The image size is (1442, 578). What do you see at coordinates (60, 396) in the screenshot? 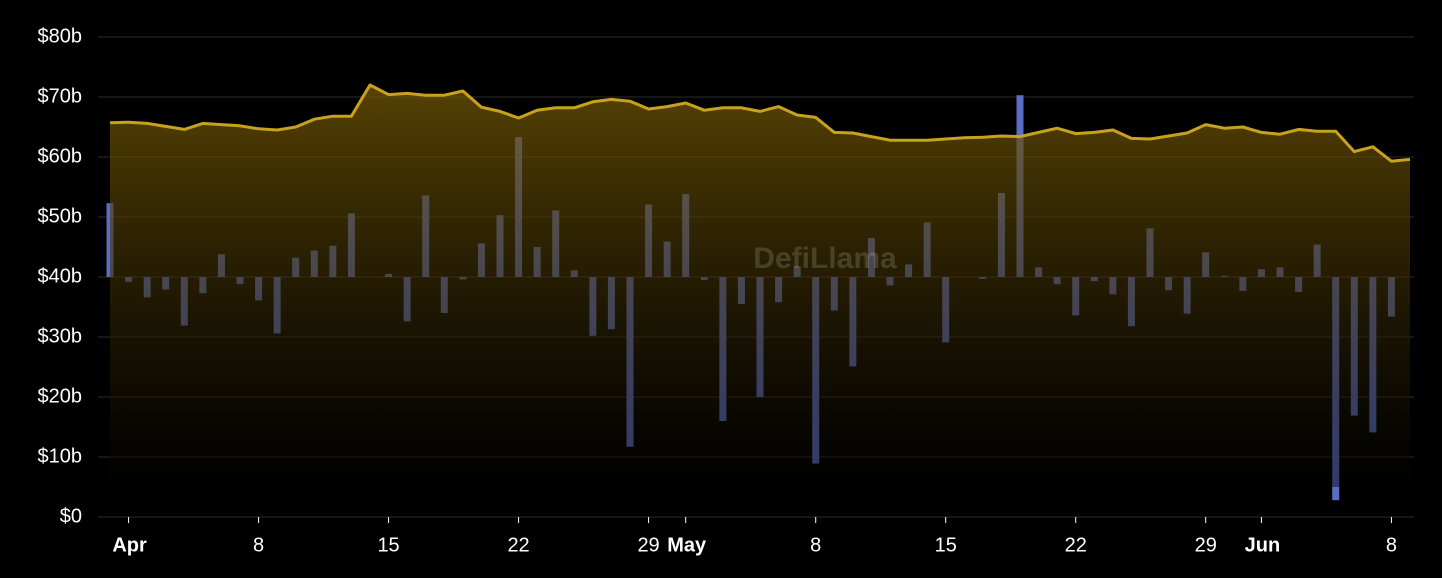
I see `y-tick-label: $20b` at bounding box center [60, 396].